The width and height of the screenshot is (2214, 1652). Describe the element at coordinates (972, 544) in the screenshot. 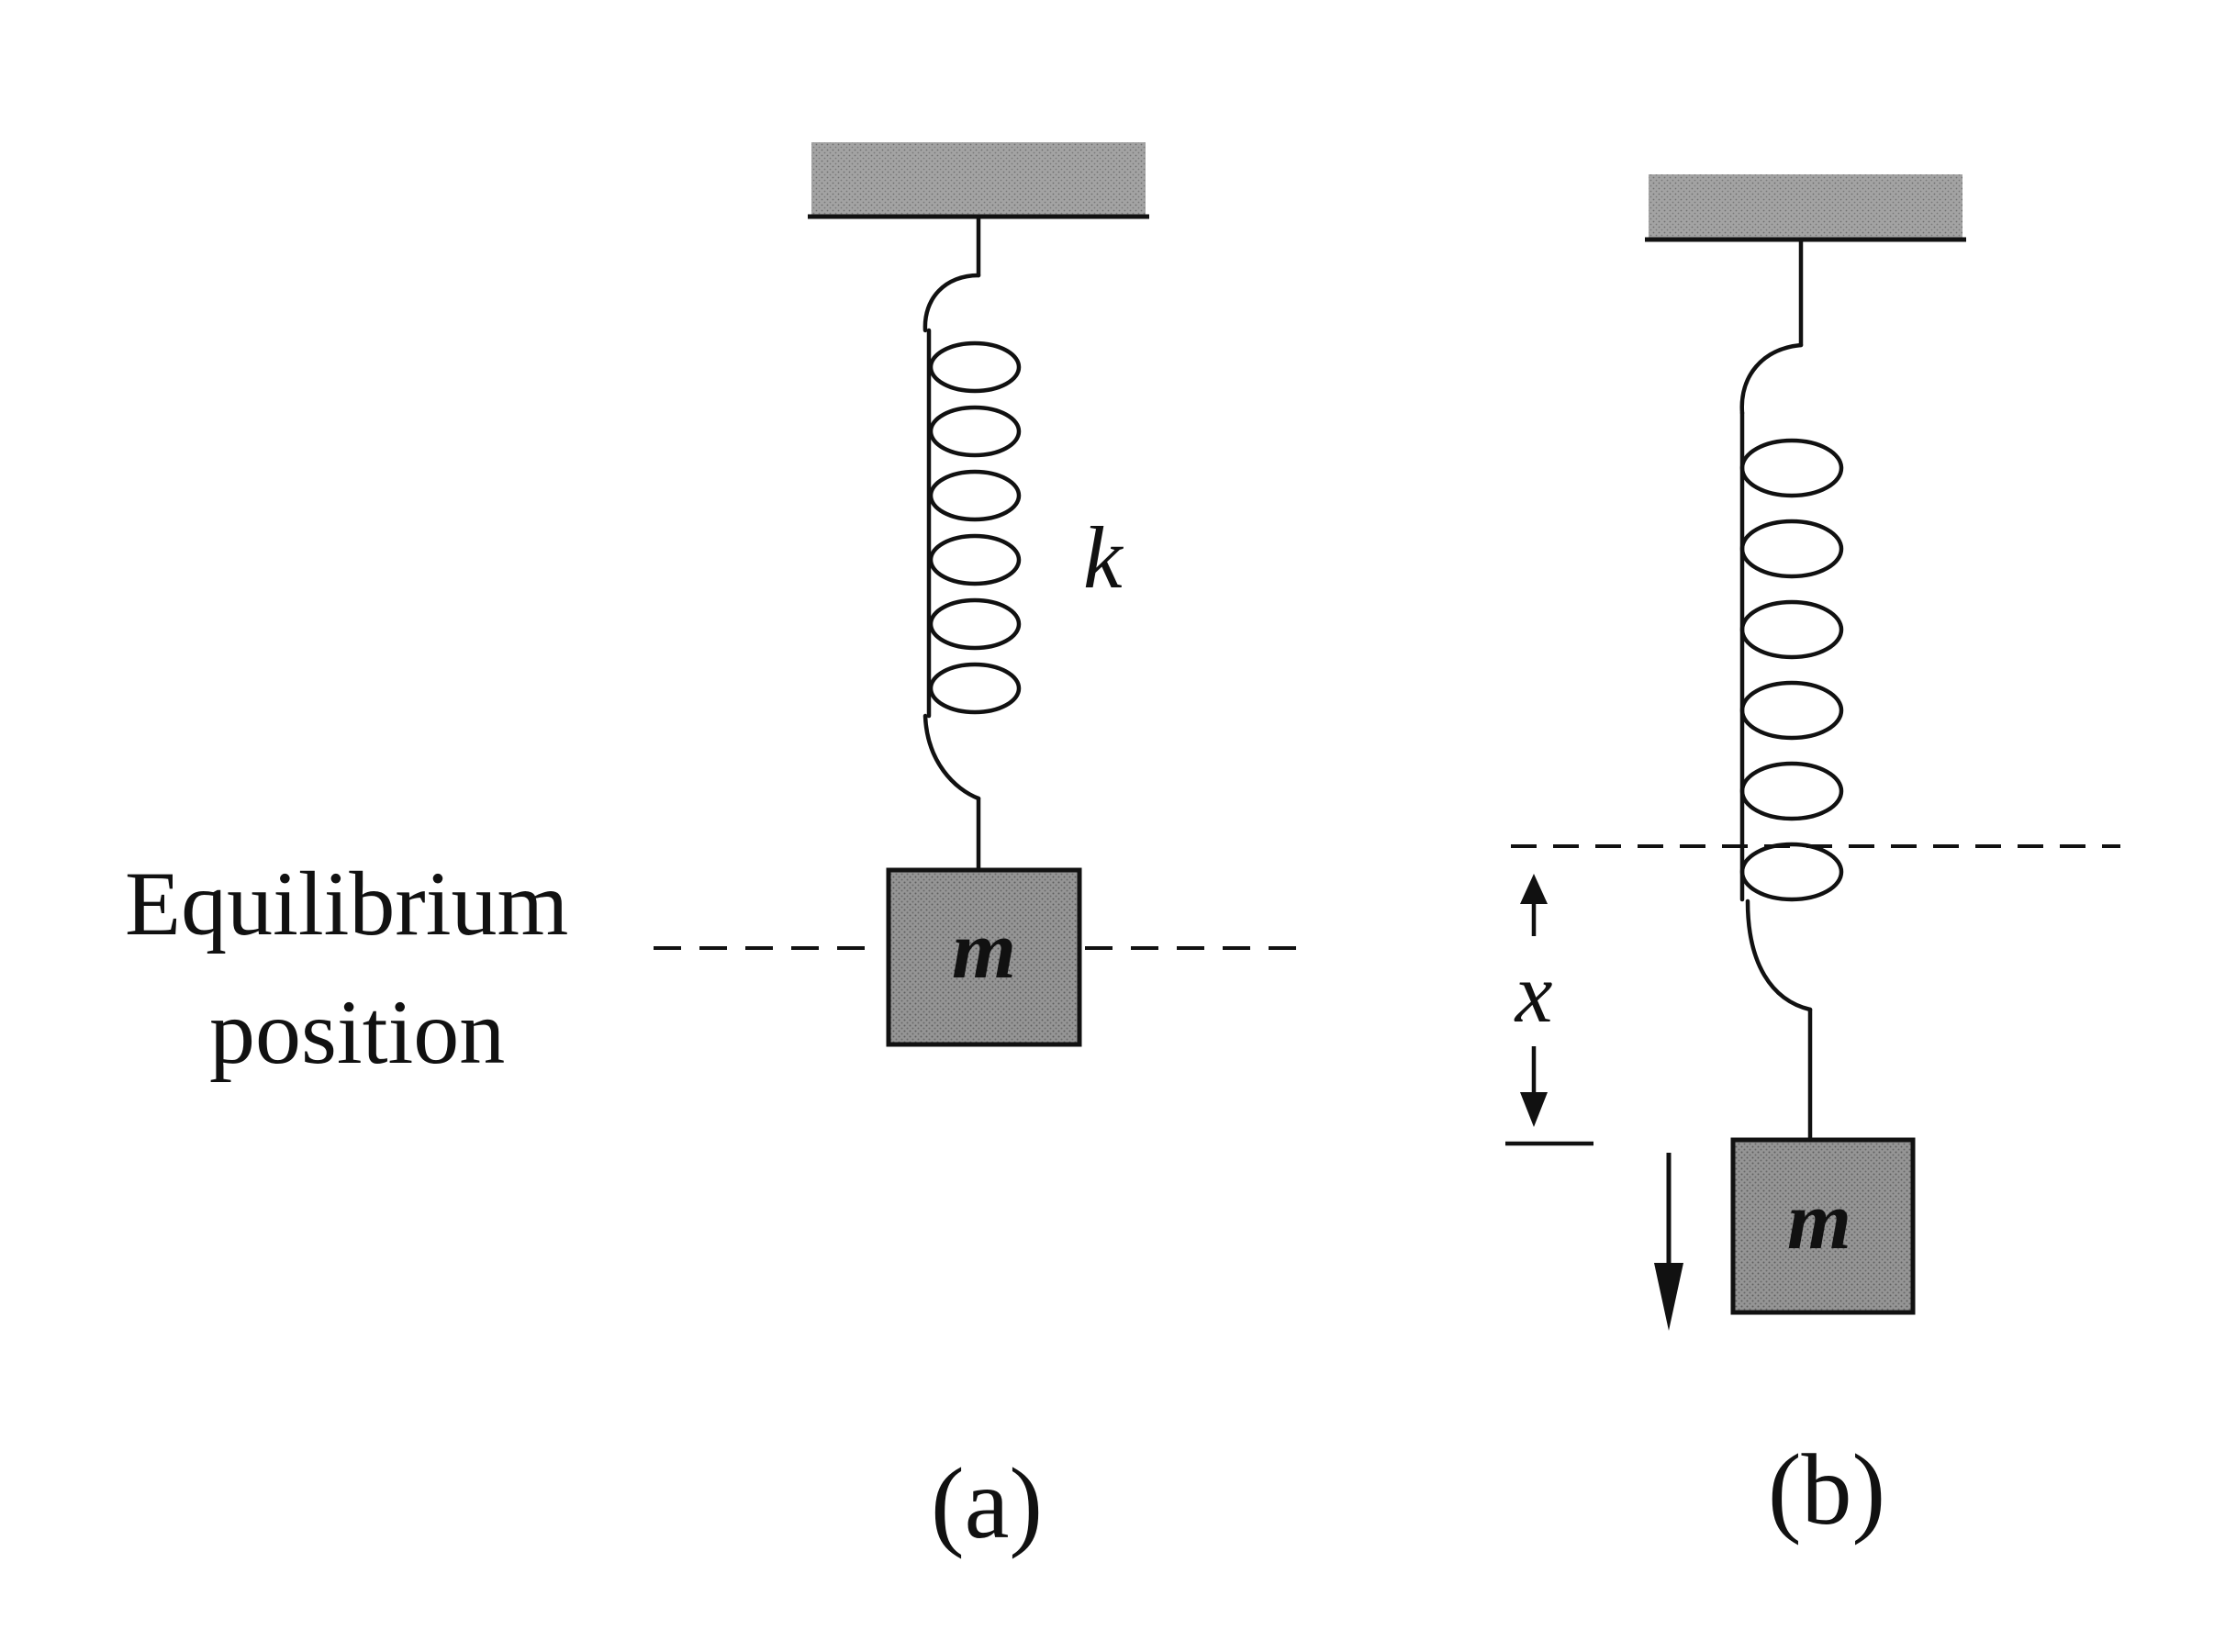

I see `spring-a` at that location.